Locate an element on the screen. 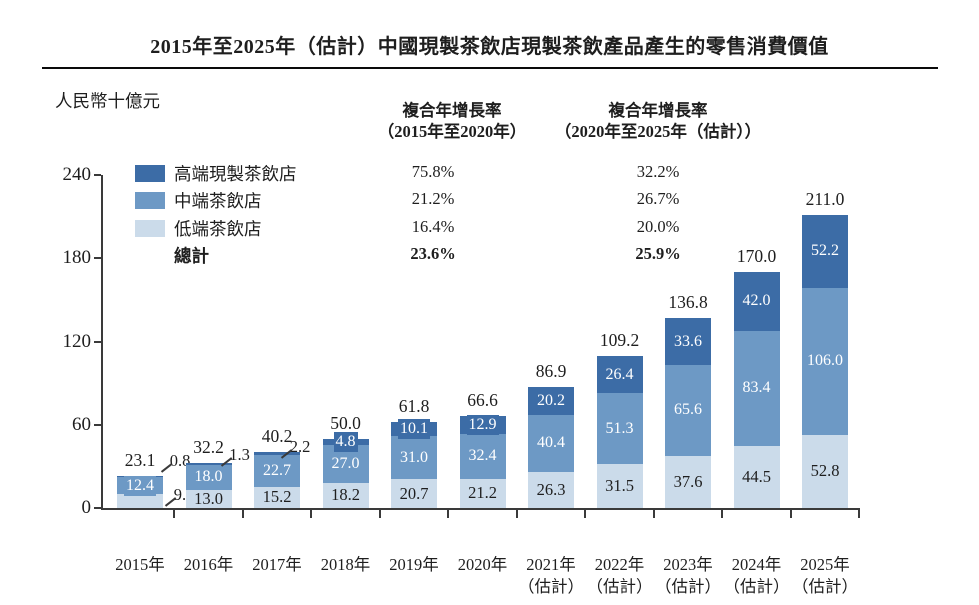  bar-value-label-low-end: 31.5 is located at coordinates (619, 486).